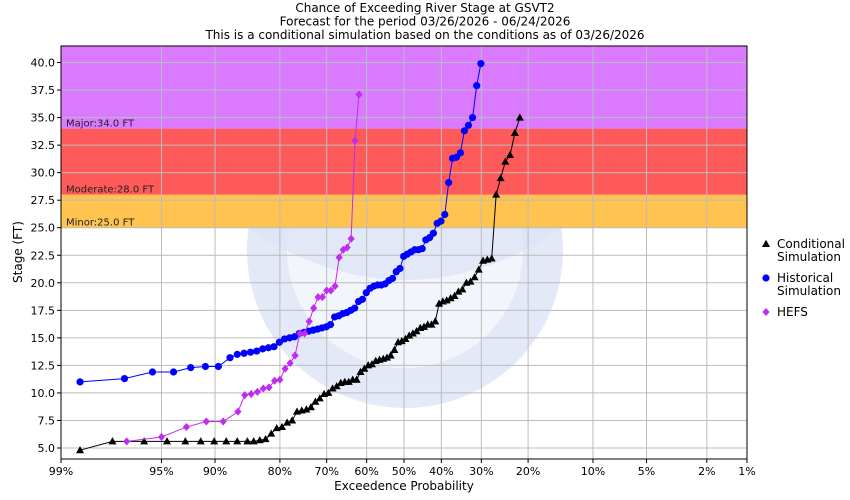 This screenshot has height=500, width=850. I want to click on x-tick-label: 70%, so click(326, 471).